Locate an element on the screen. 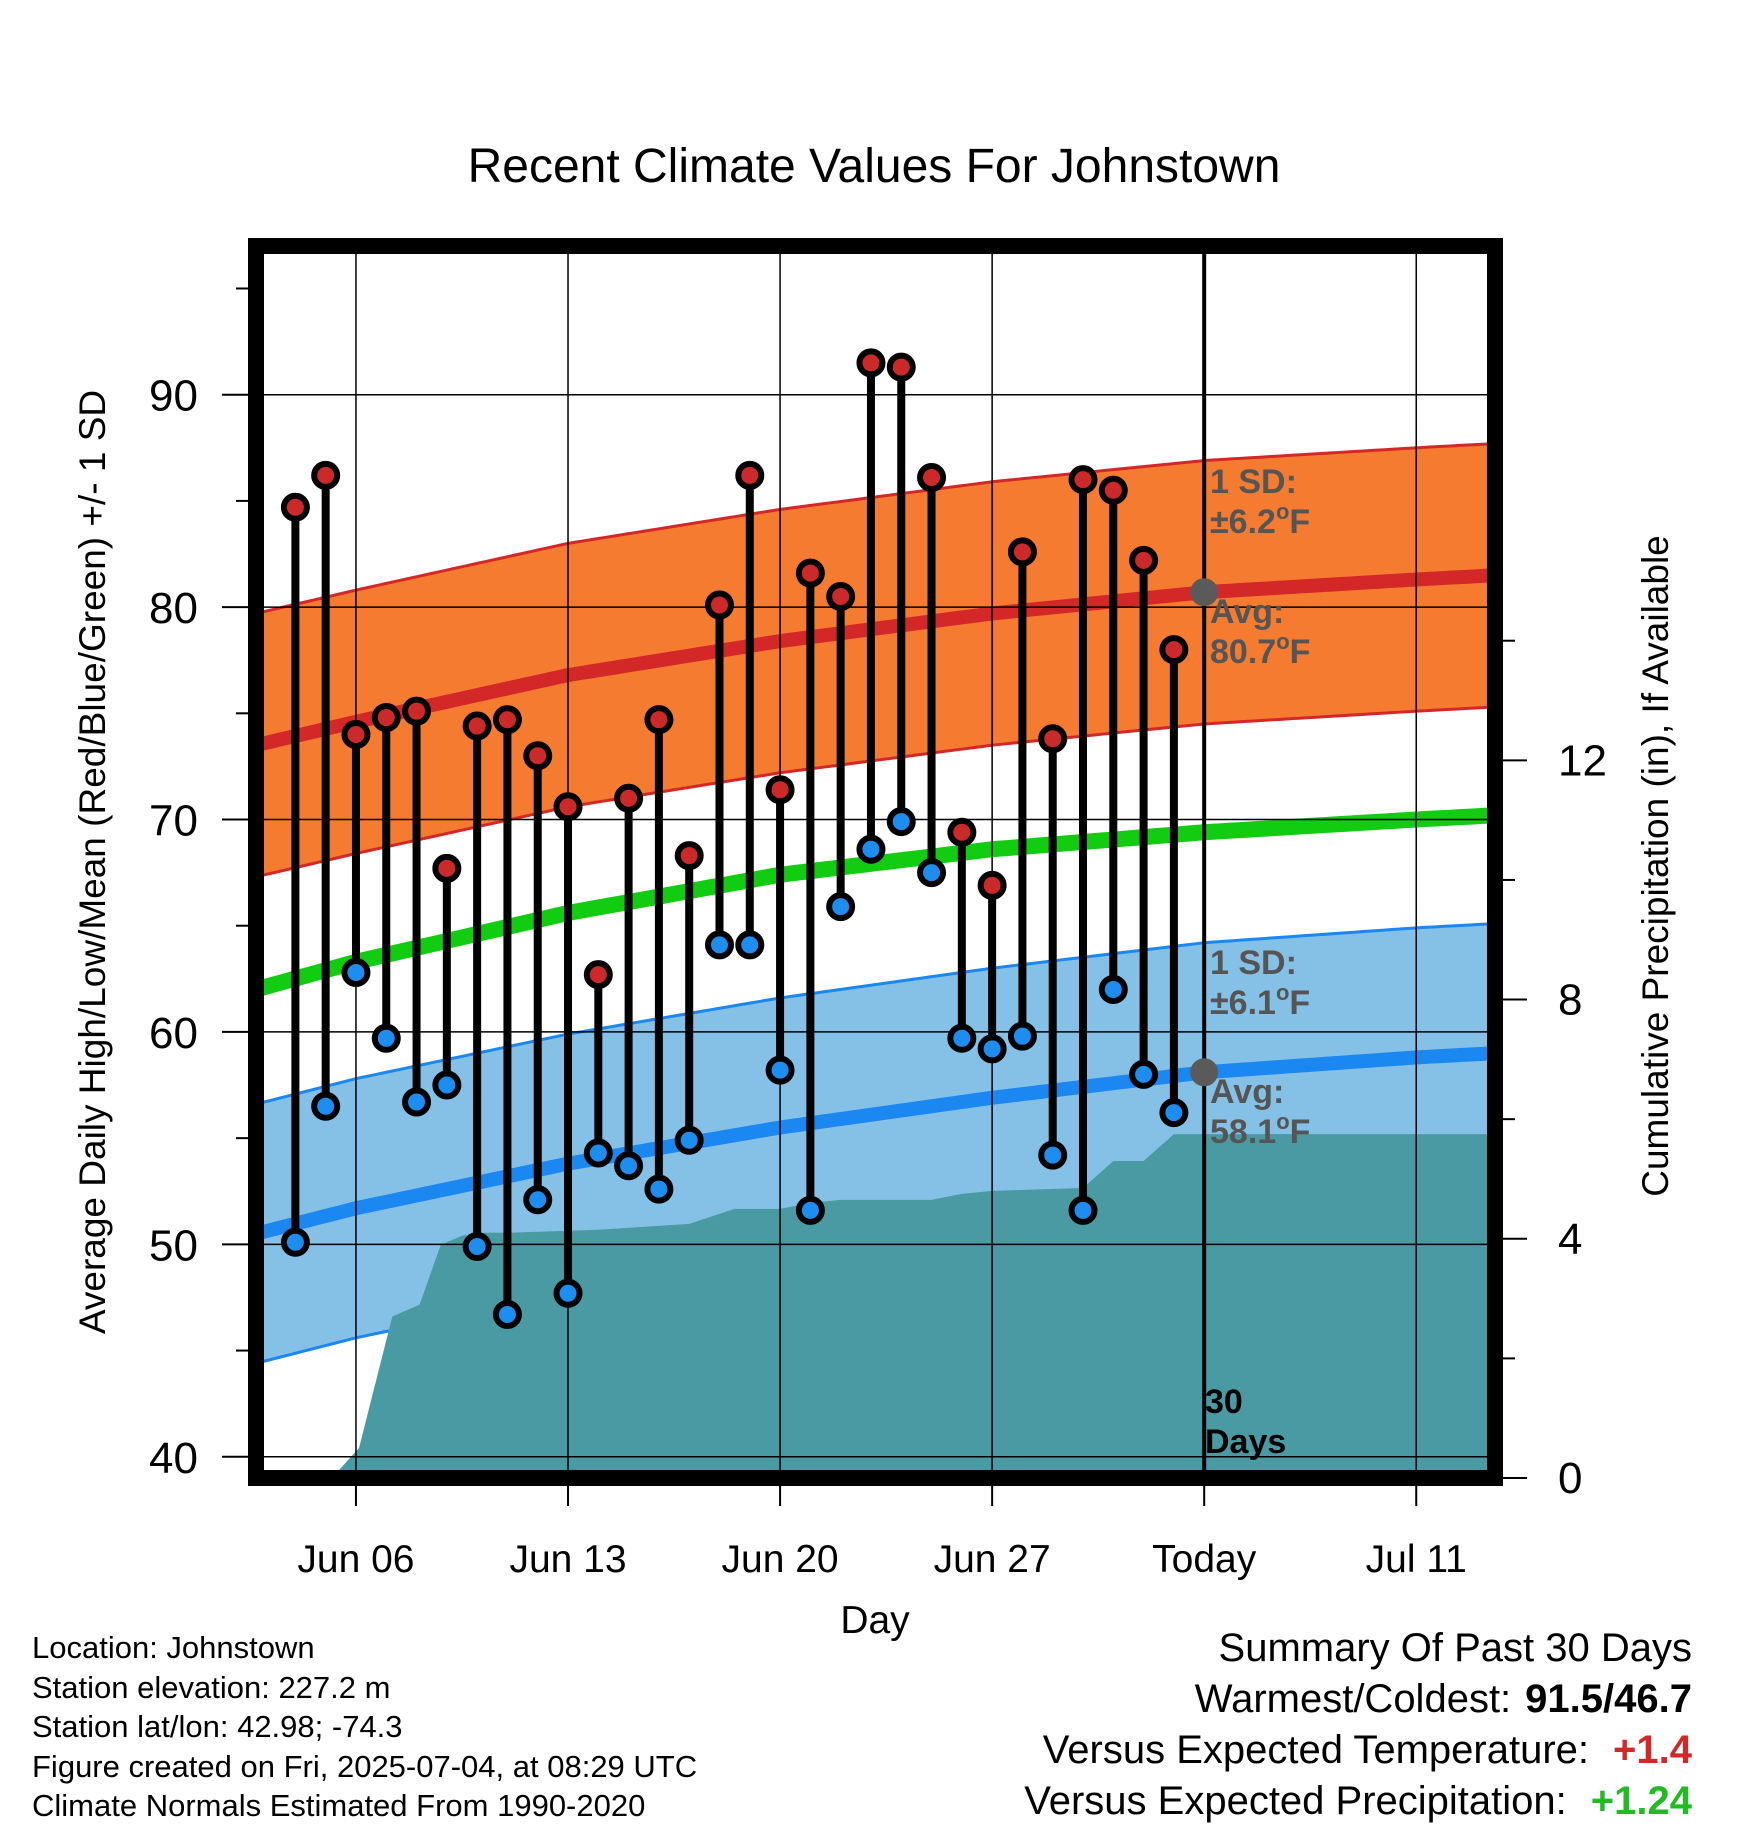 This screenshot has height=1828, width=1748. y-tick-label: 90 is located at coordinates (173, 396).